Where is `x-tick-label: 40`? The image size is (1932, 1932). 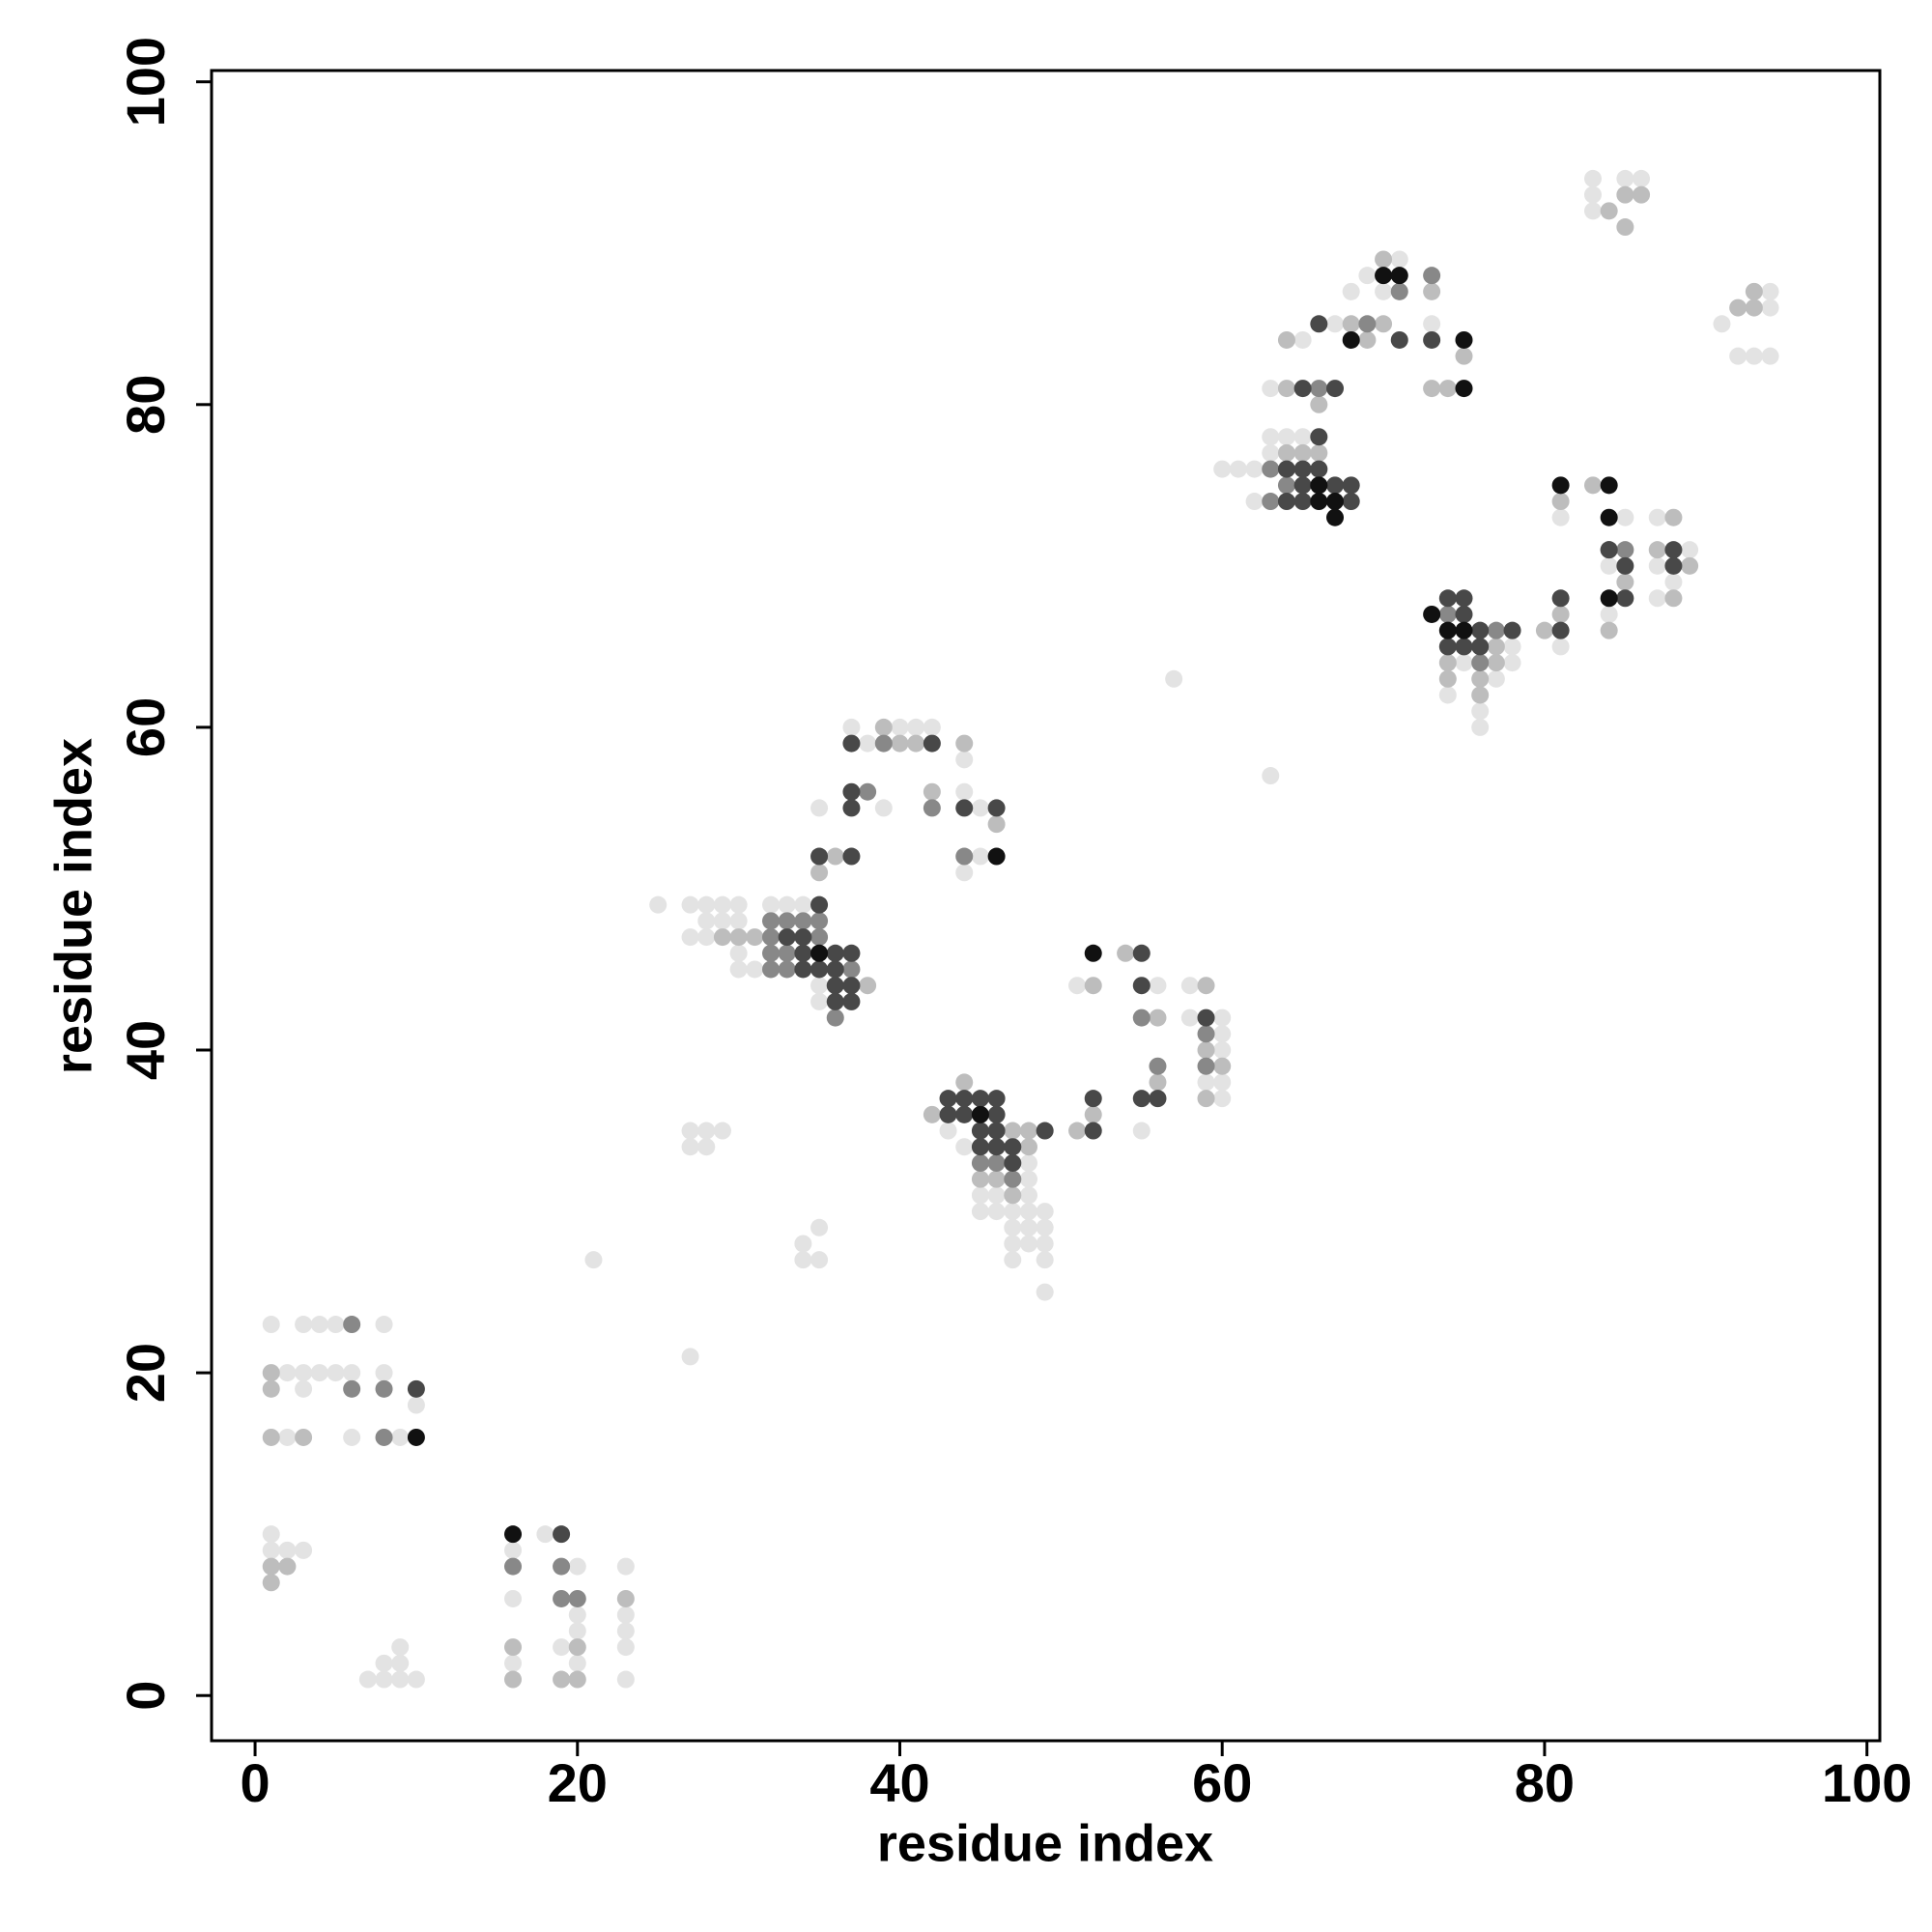 x-tick-label: 40 is located at coordinates (899, 1782).